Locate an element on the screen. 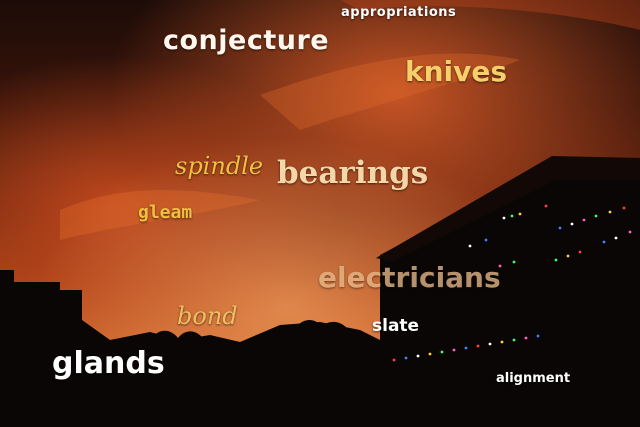 Image resolution: width=640 pixels, height=427 pixels. word-spindle: spindle is located at coordinates (219, 166).